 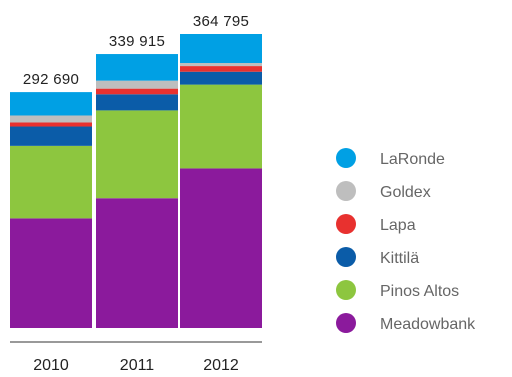 I want to click on total-label-2010: 292 690, so click(x=51, y=79).